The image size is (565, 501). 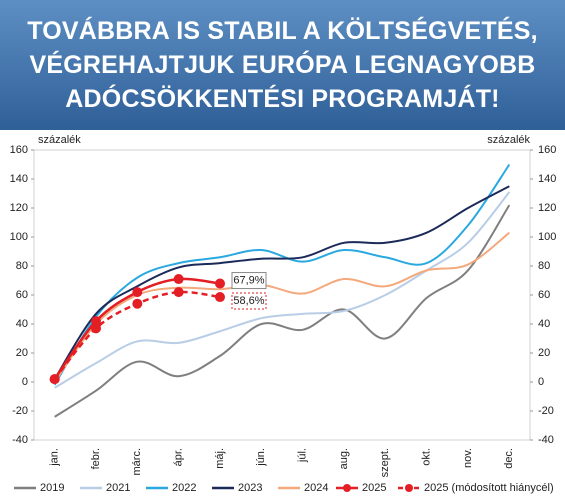 What do you see at coordinates (282, 31) in the screenshot?
I see `title-line: TOVÁBBRA IS STABIL A KÖLTSÉGVETÉS,` at bounding box center [282, 31].